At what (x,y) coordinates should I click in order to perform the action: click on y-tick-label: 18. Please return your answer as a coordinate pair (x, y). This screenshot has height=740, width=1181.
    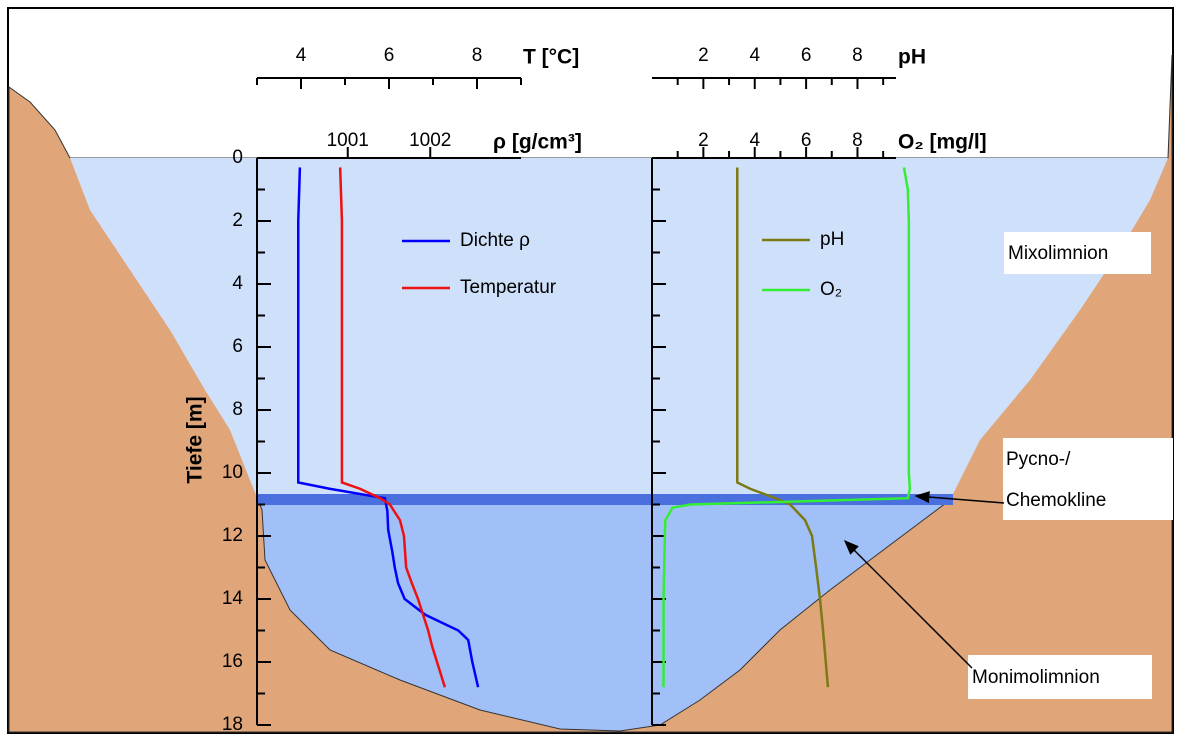
    Looking at the image, I should click on (232, 724).